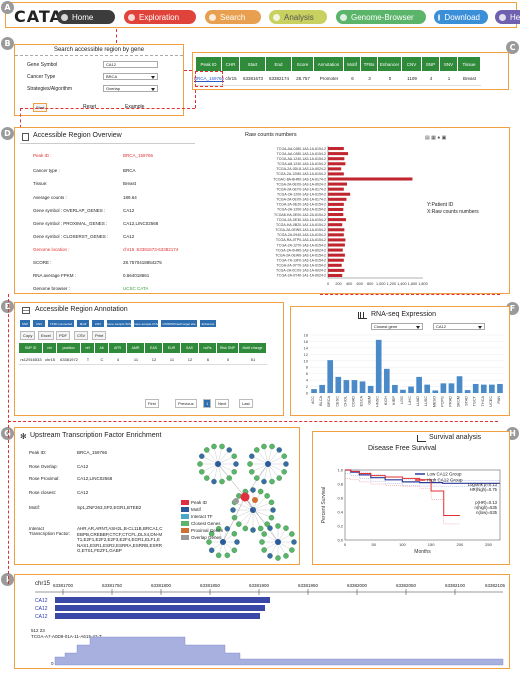 This screenshot has width=520, height=673. I want to click on overview-field-label: Gene symbol : PROXIMAL_GENES :, so click(70, 223).